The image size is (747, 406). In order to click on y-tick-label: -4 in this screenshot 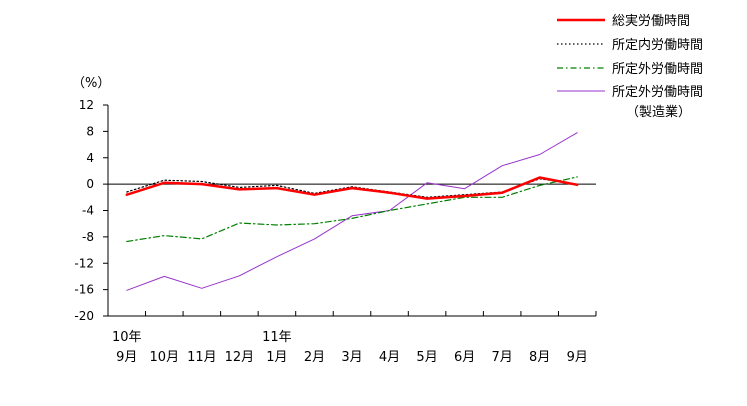, I will do `click(88, 211)`.